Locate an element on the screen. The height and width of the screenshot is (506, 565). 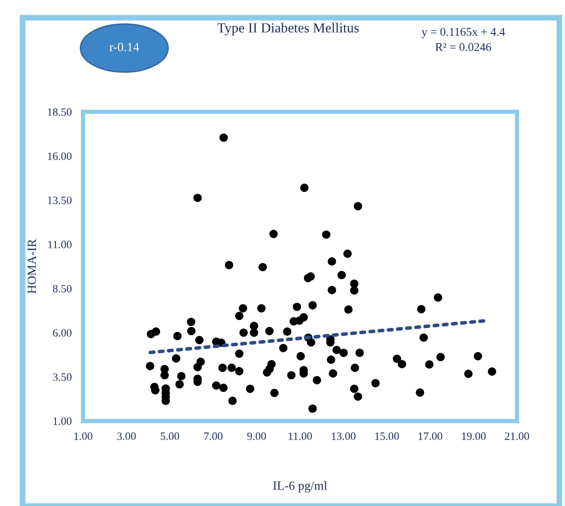
x-tick-label: 17.00 is located at coordinates (430, 436).